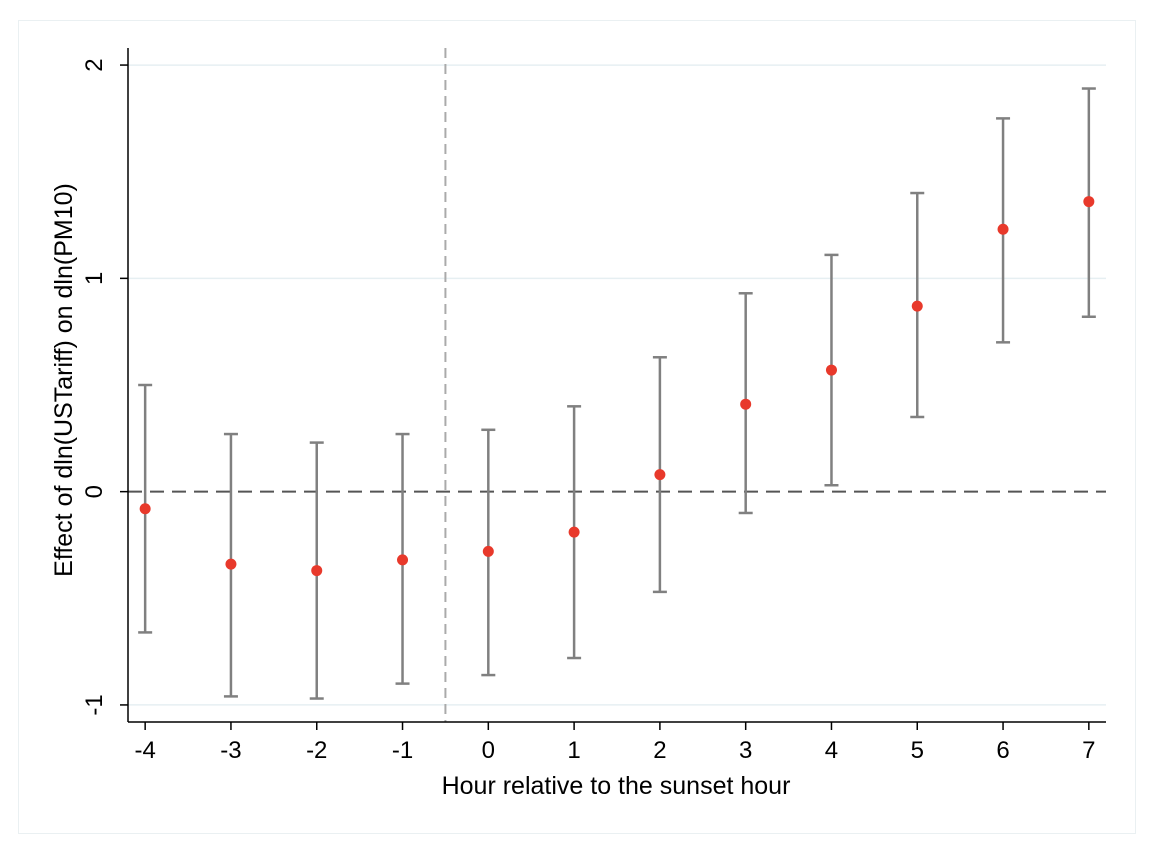 The image size is (1160, 860). Describe the element at coordinates (231, 564) in the screenshot. I see `data-point--3` at that location.